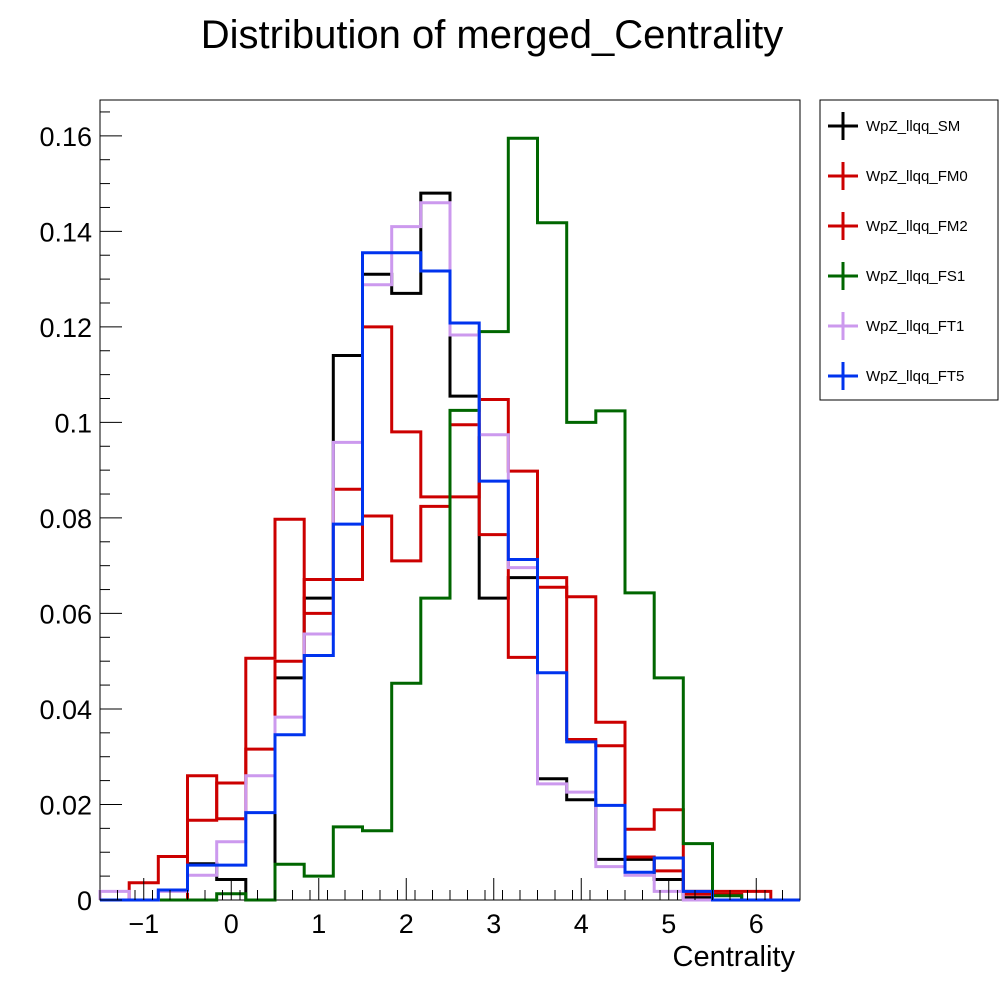 This screenshot has width=1000, height=1000. What do you see at coordinates (913, 126) in the screenshot?
I see `legend-entry: WpZ_llqq_SM` at bounding box center [913, 126].